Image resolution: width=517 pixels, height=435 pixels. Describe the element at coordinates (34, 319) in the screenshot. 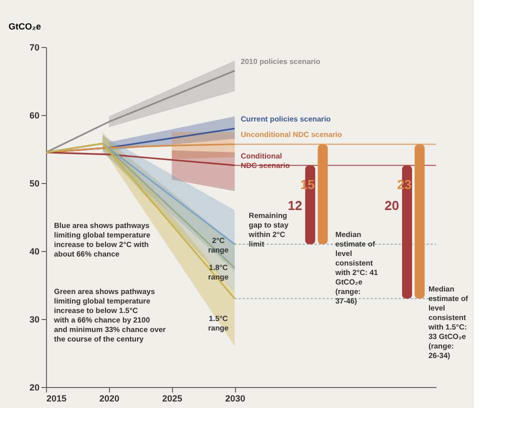

I see `y-tick-label: 30` at that location.